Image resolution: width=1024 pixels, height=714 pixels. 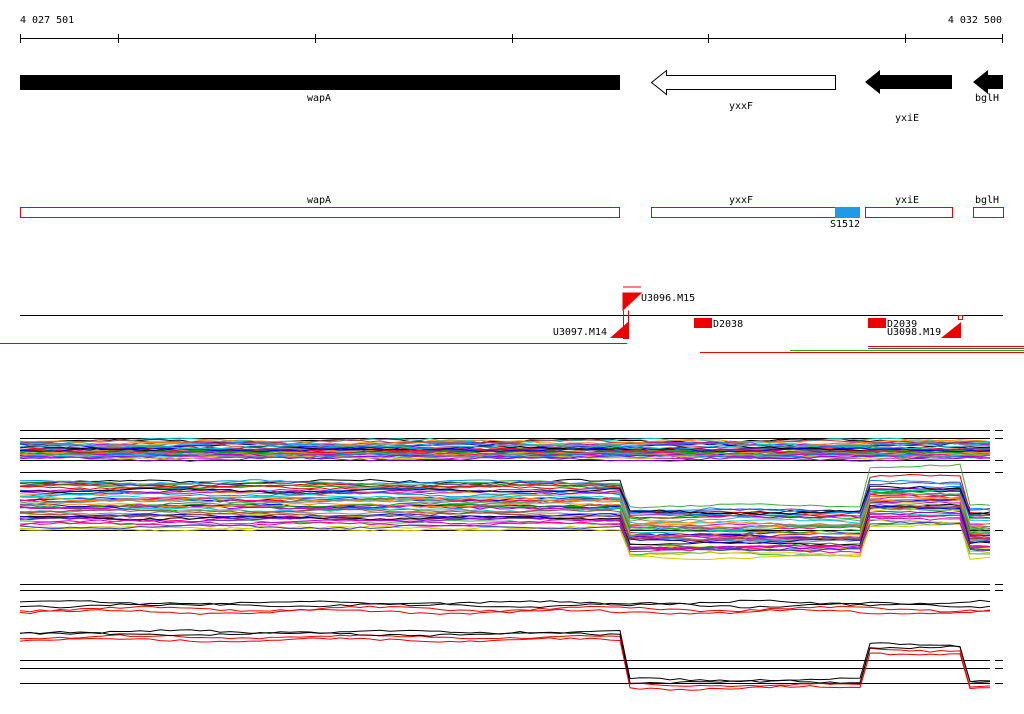 What do you see at coordinates (728, 324) in the screenshot?
I see `marker-label: D2038` at bounding box center [728, 324].